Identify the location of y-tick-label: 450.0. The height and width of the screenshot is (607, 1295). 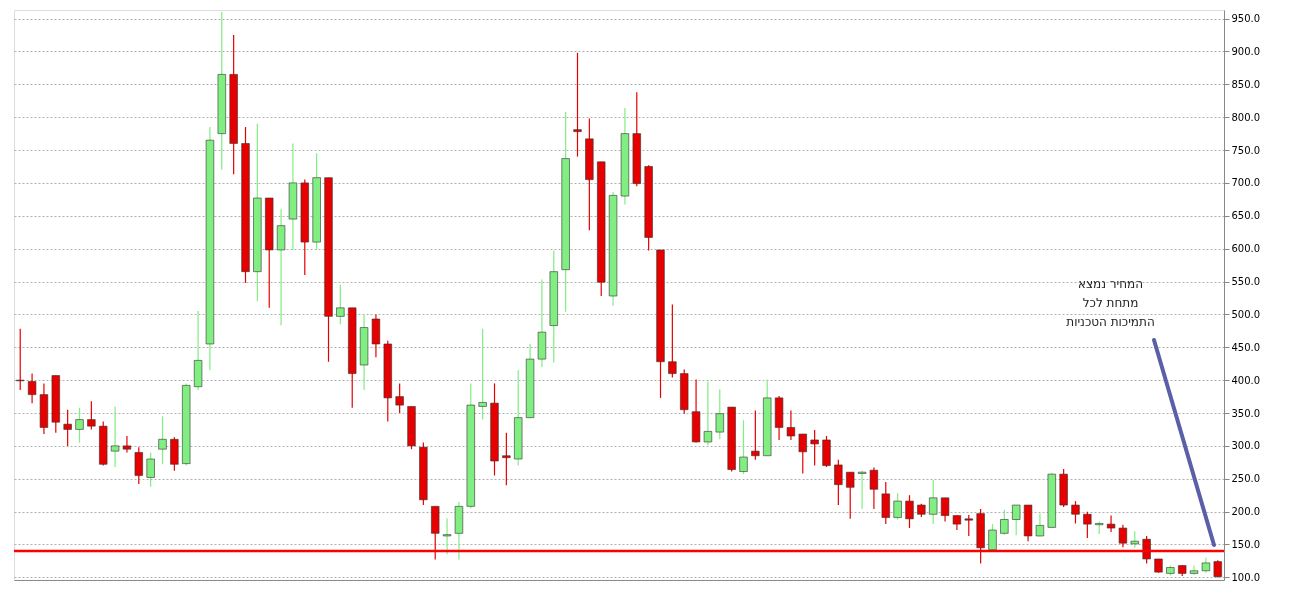
(1246, 347).